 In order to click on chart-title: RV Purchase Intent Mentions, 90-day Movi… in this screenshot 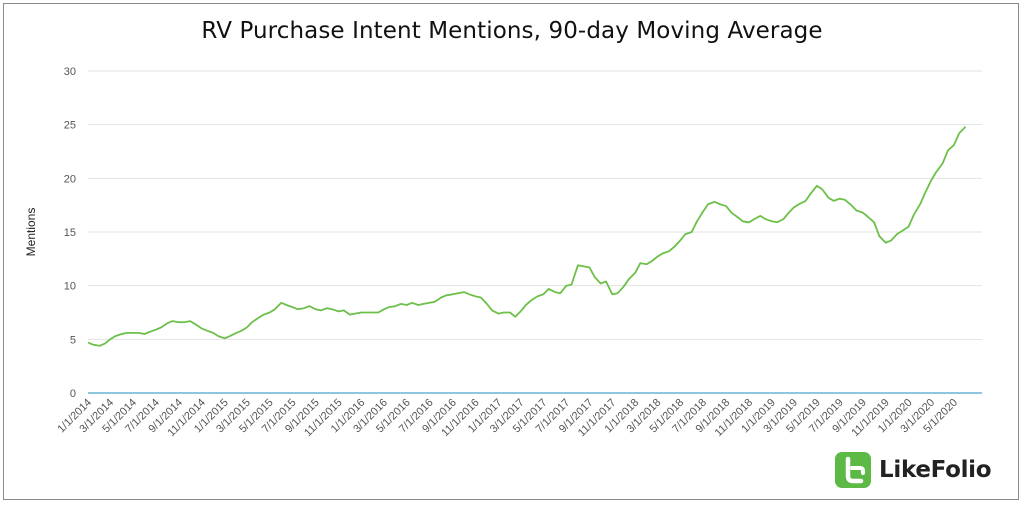, I will do `click(512, 31)`.